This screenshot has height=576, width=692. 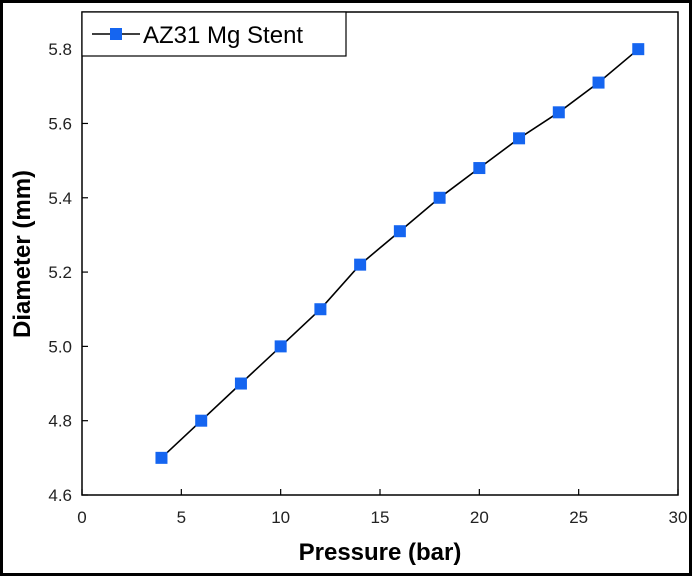 What do you see at coordinates (60, 346) in the screenshot?
I see `y-tick-label: 5.0` at bounding box center [60, 346].